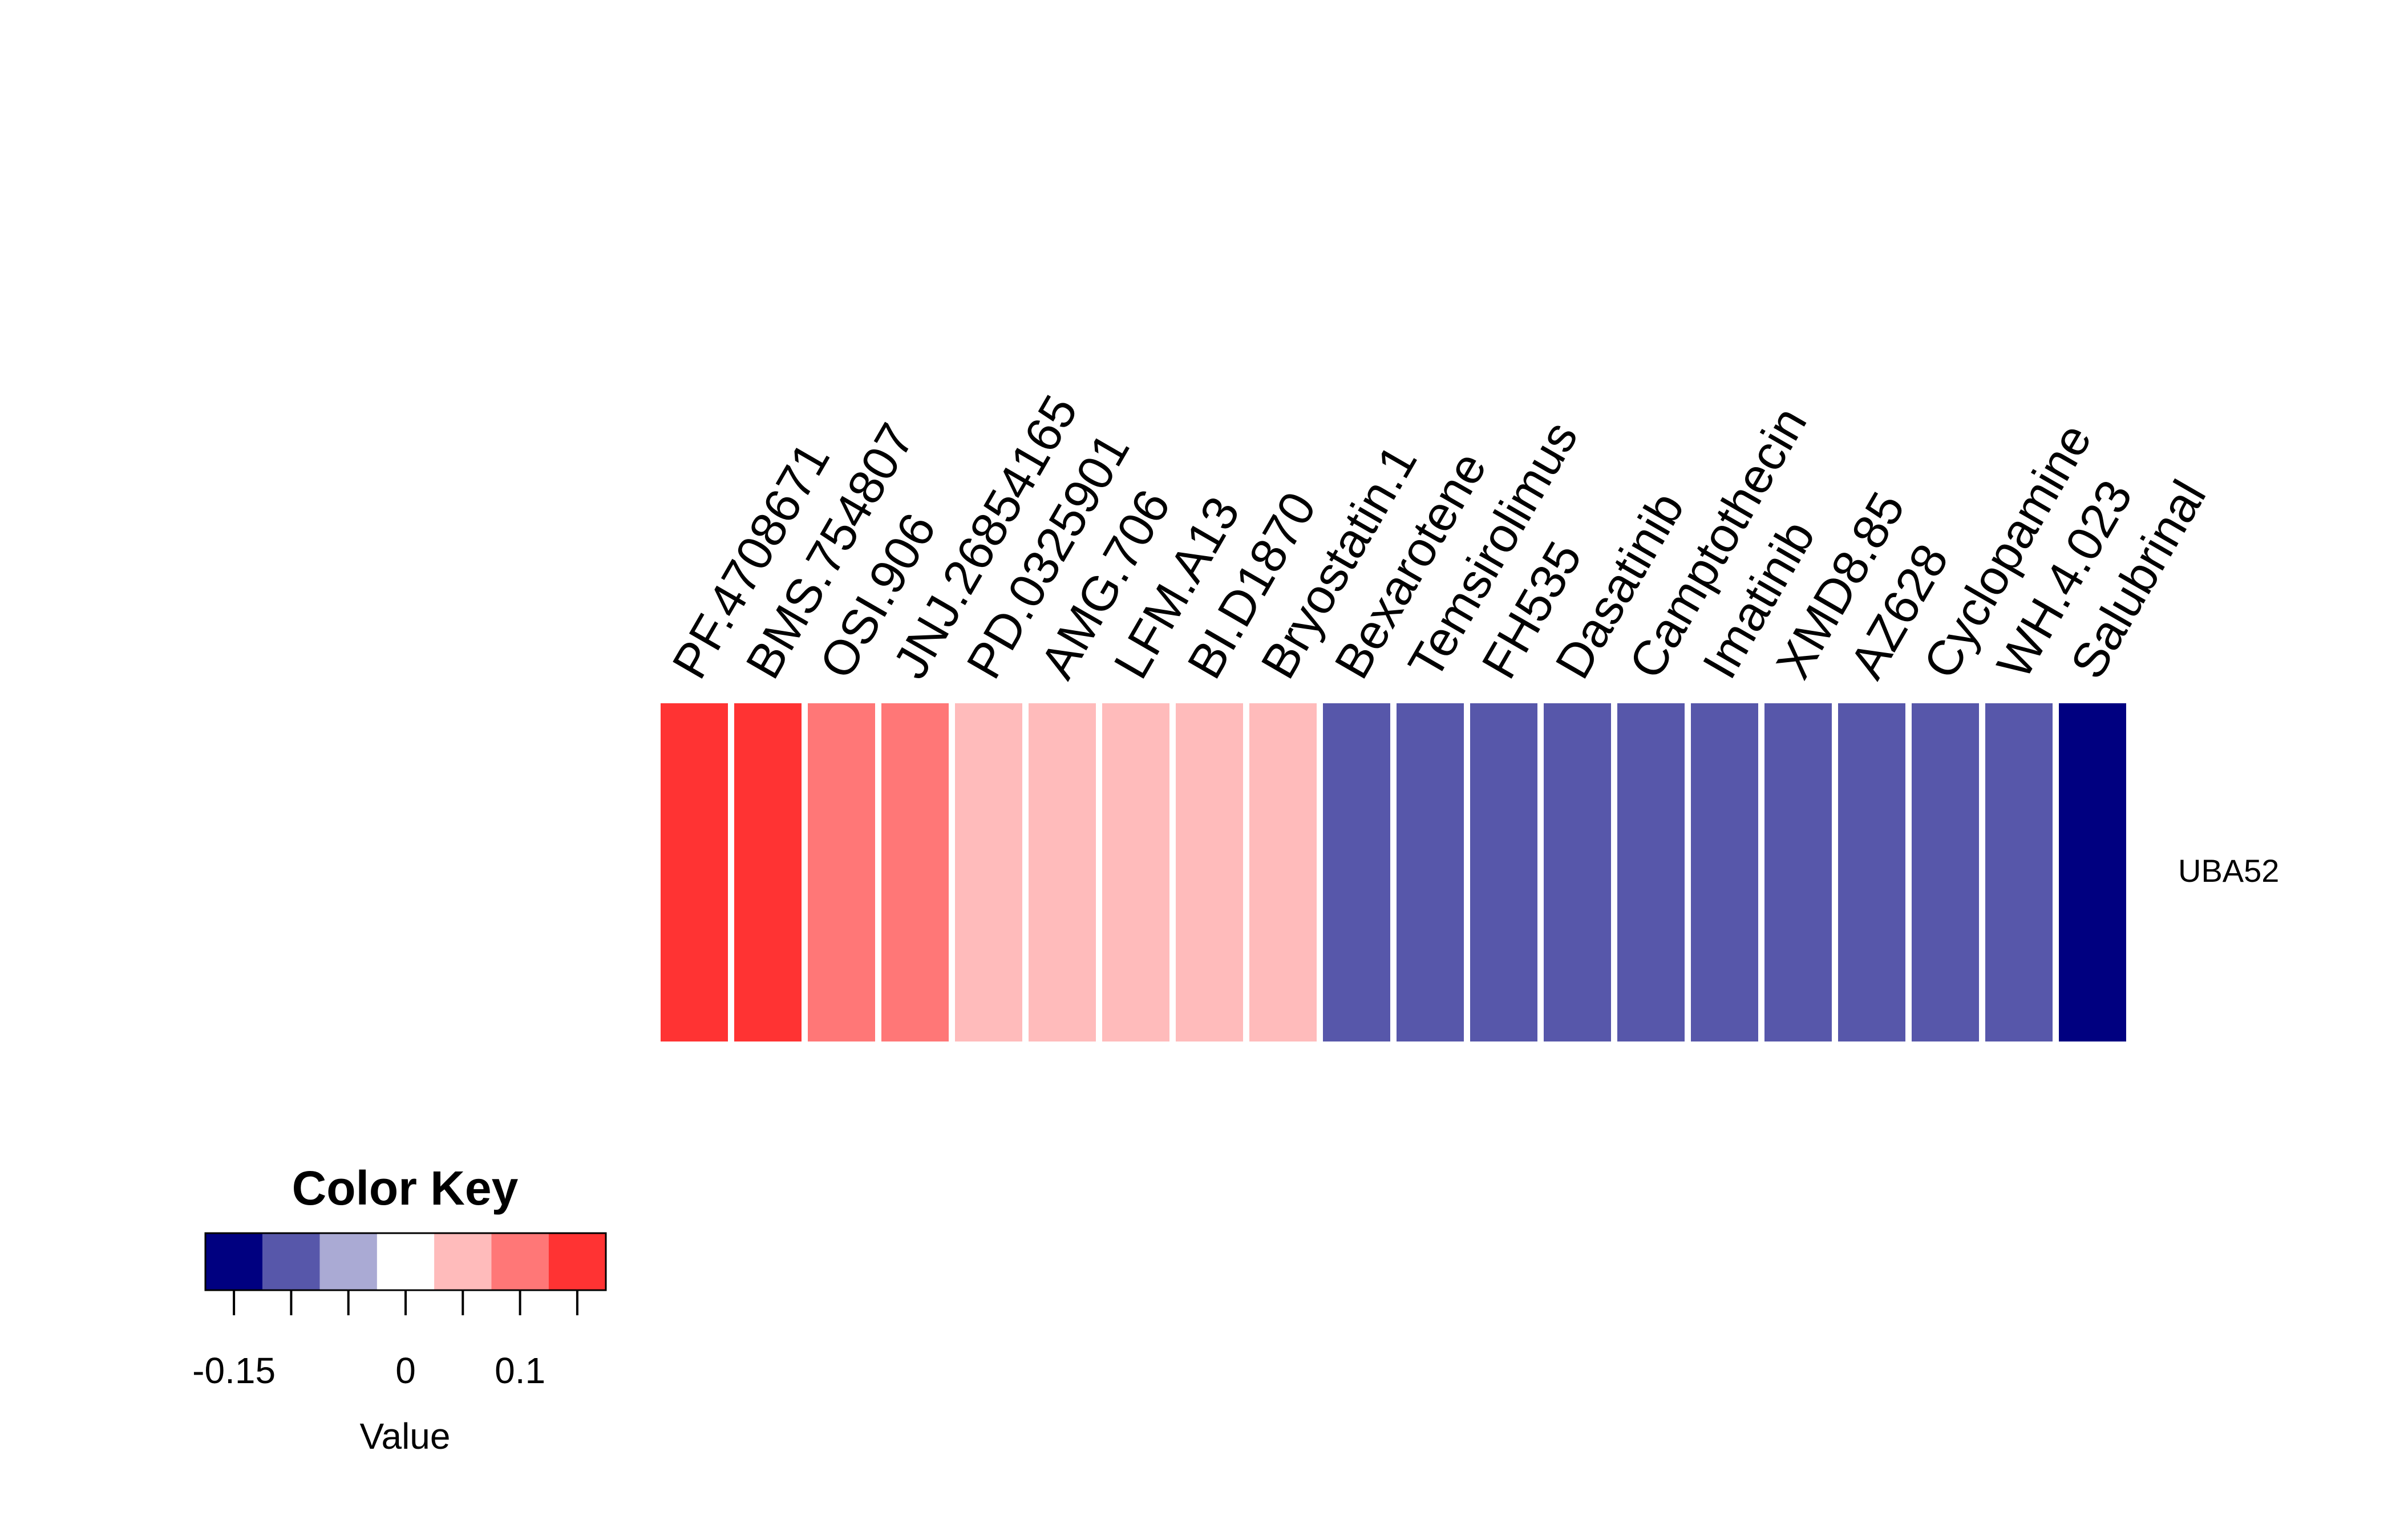  I want to click on heatmap-cells, so click(1394, 872).